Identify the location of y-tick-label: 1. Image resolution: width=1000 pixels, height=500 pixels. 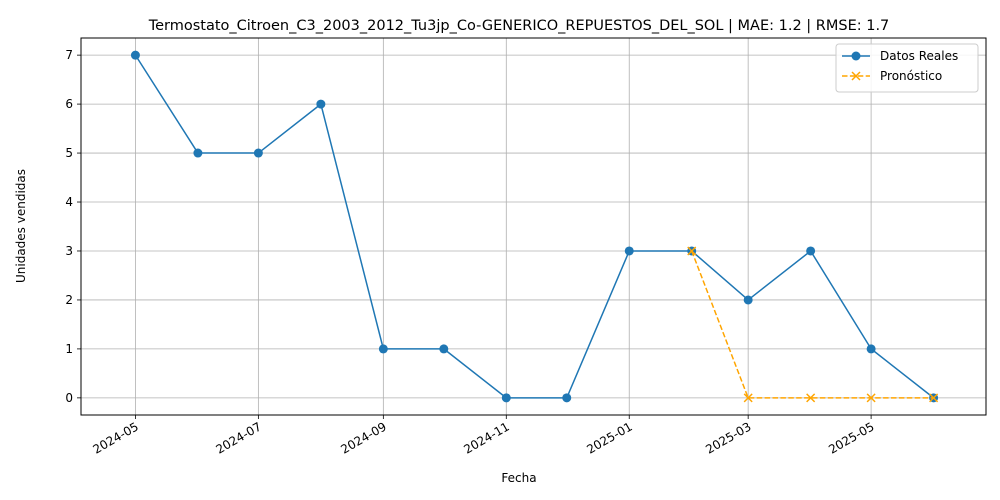
(69, 349).